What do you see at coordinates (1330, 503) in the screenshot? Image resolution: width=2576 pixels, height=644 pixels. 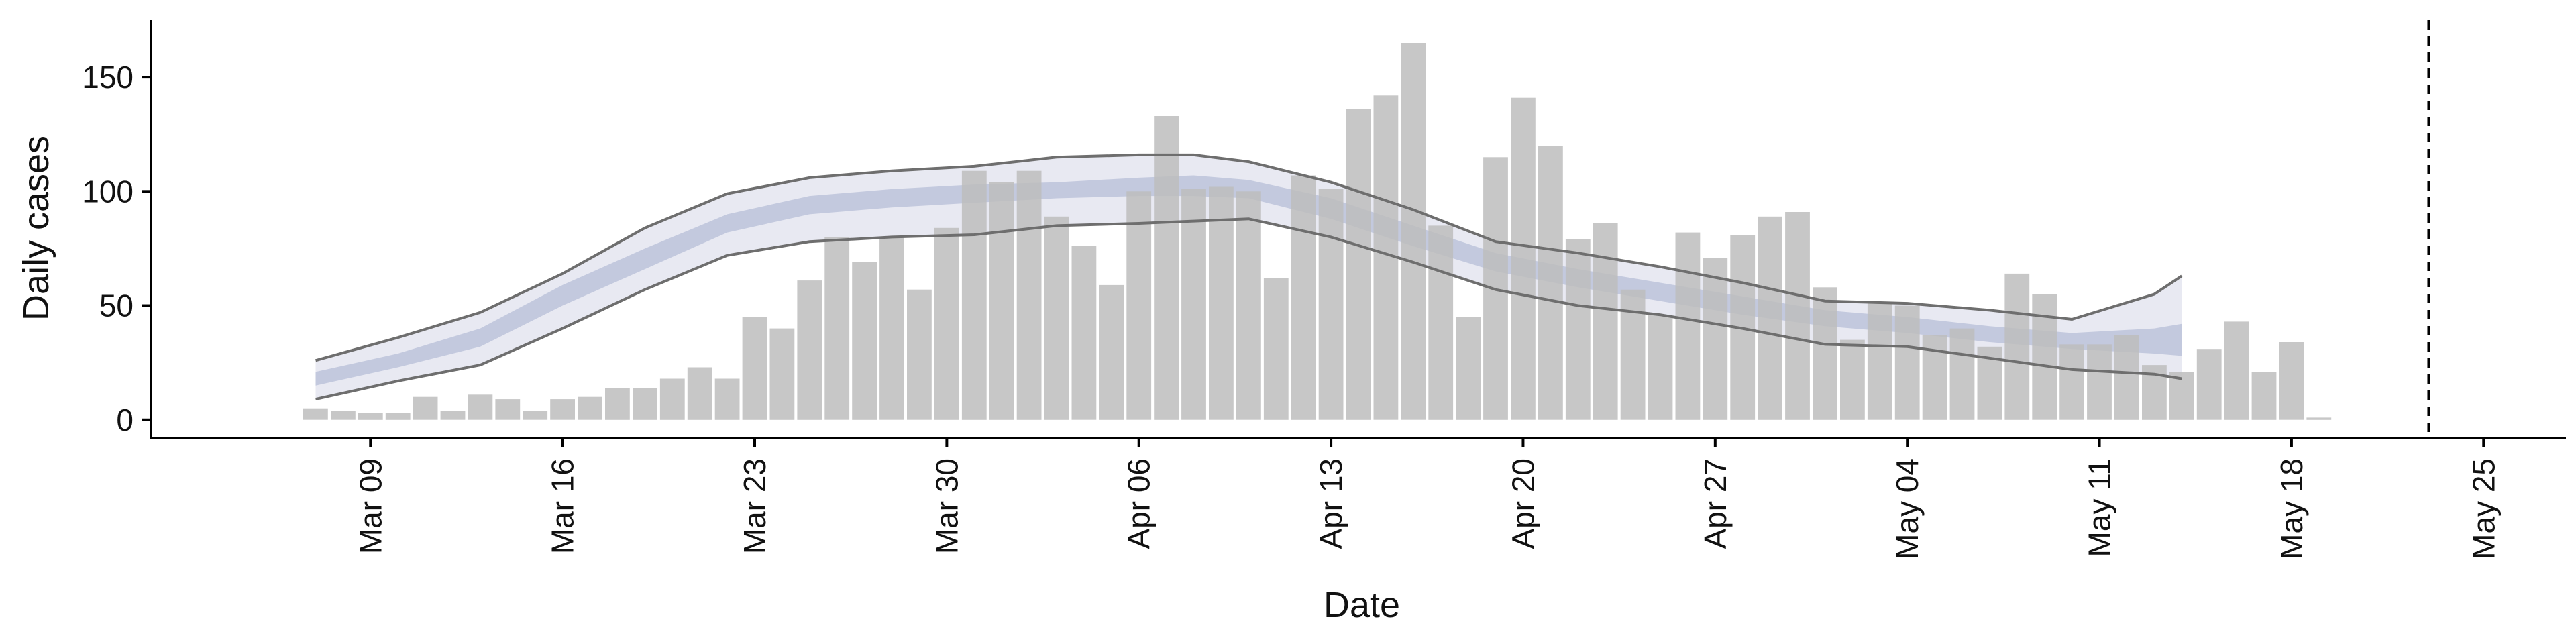 I see `x-tick-label: Apr 13` at bounding box center [1330, 503].